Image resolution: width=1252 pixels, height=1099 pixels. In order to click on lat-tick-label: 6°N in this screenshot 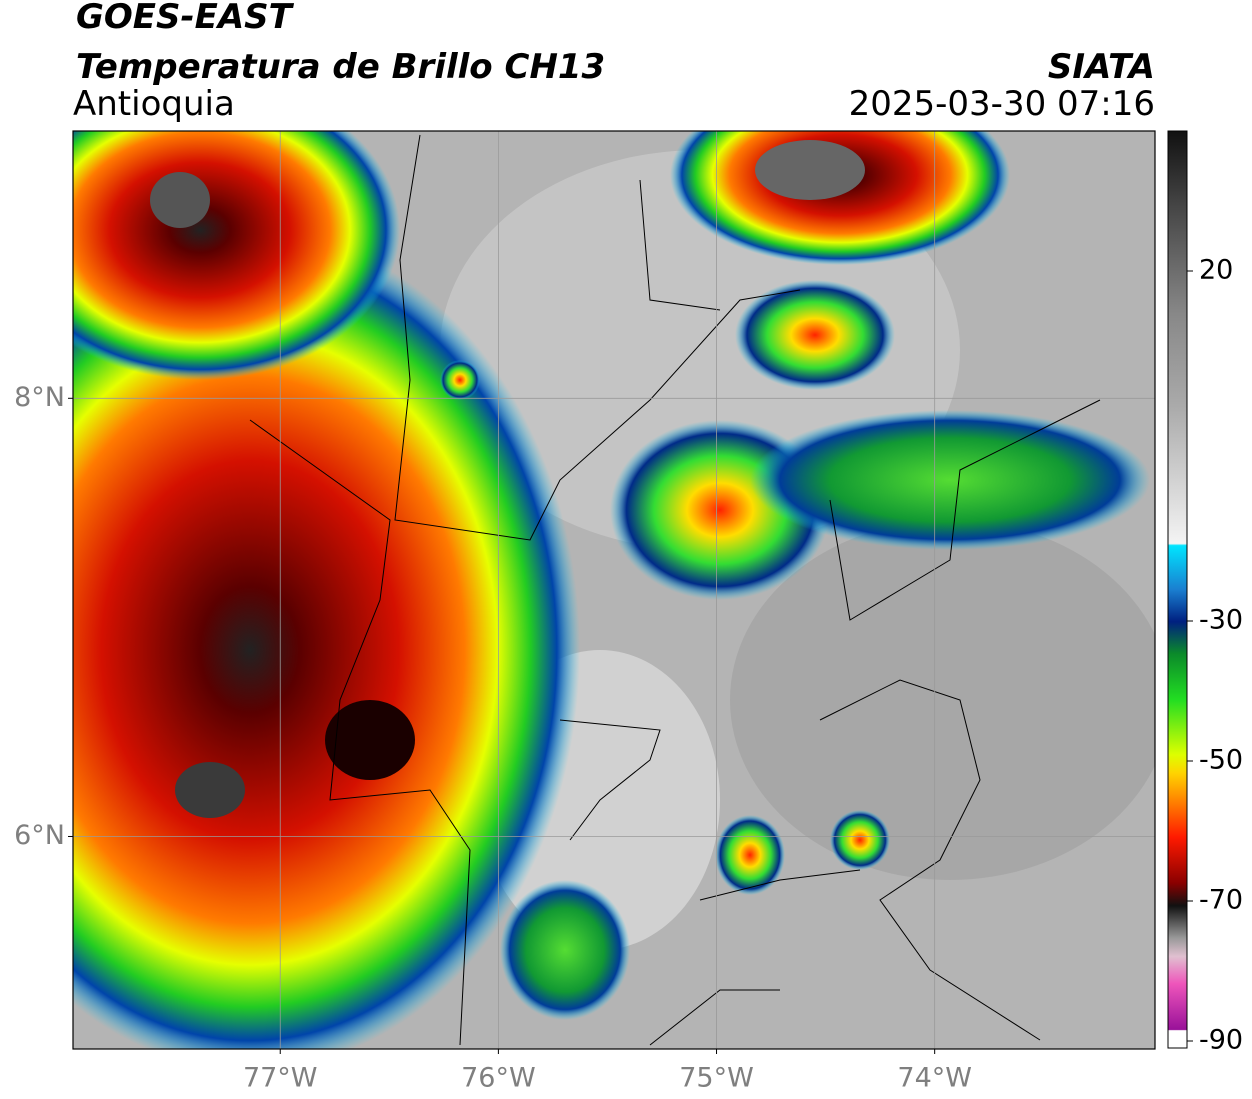, I will do `click(39, 835)`.